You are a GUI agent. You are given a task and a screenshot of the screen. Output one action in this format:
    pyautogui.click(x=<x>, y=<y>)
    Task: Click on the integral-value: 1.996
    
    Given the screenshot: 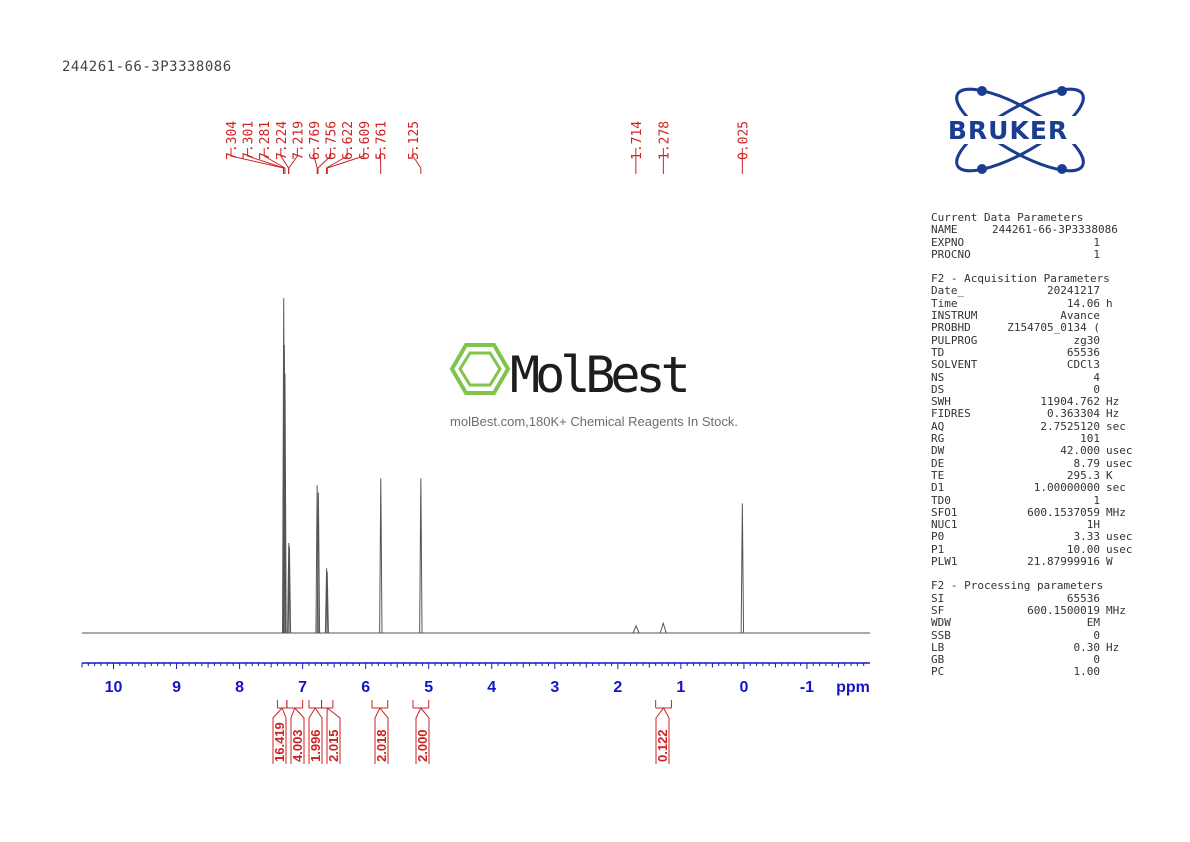 What is the action you would take?
    pyautogui.click(x=315, y=745)
    